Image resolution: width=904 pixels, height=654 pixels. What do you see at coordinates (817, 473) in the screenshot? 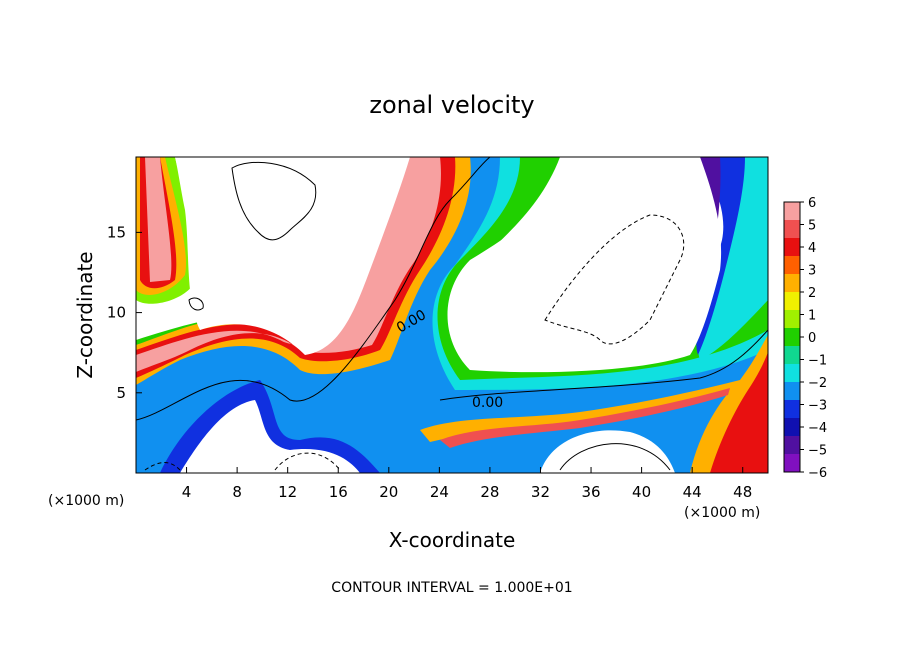
I see `colorbar-label: −6` at bounding box center [817, 473].